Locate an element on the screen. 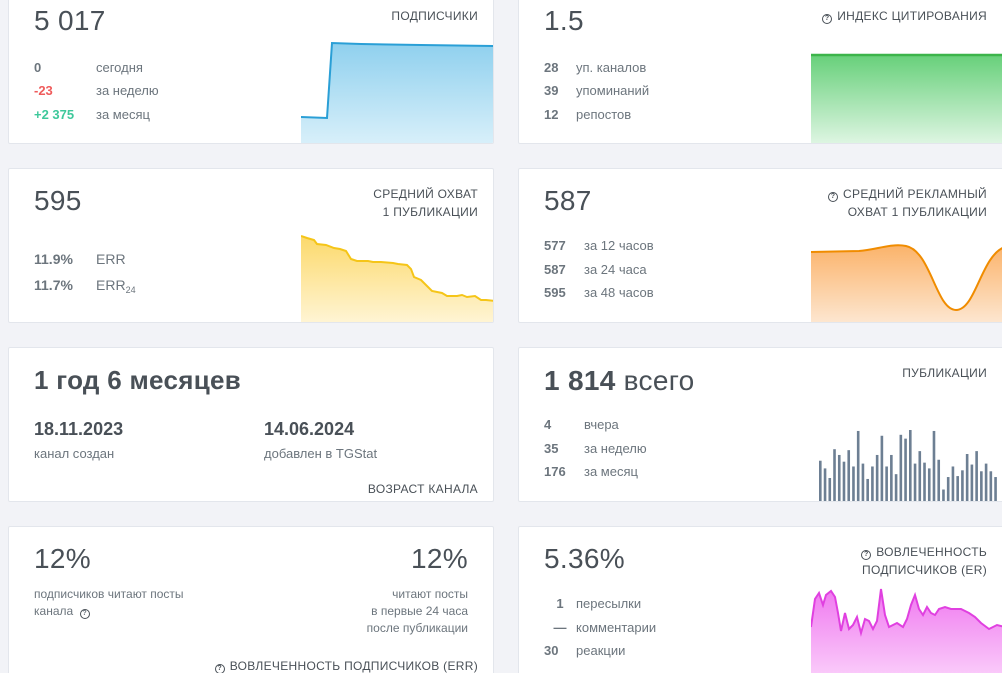  er-row-forwards: 1 пересылки is located at coordinates (599, 603).